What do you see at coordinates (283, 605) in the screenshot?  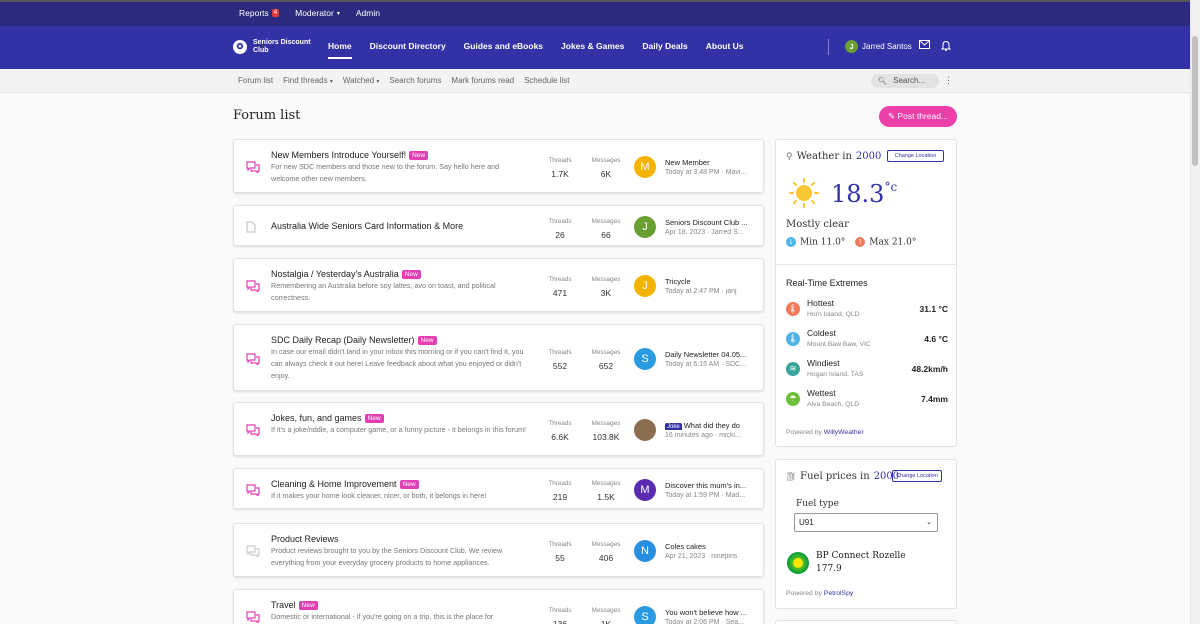 I see `forum-title-link: Travel` at bounding box center [283, 605].